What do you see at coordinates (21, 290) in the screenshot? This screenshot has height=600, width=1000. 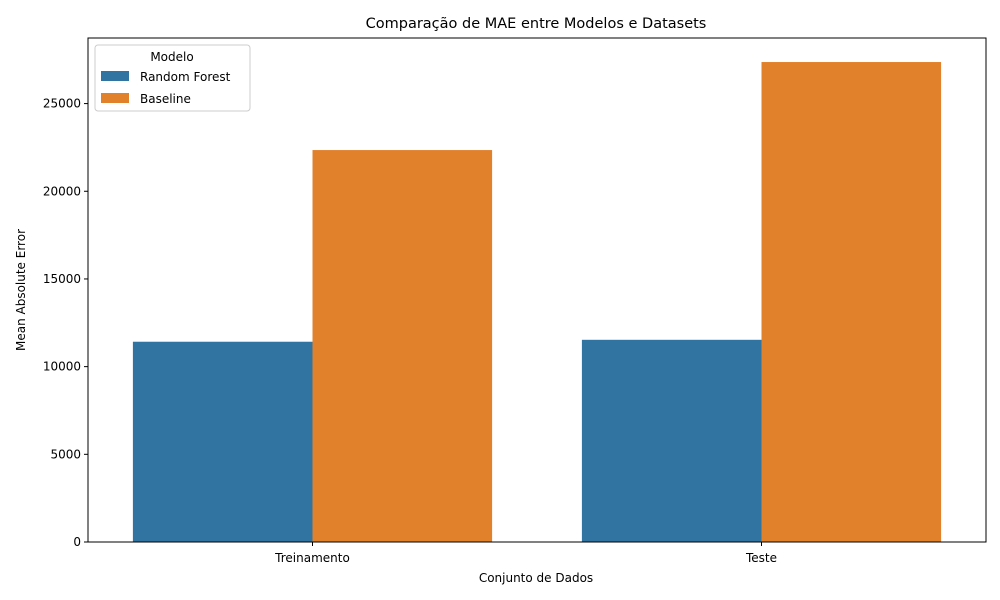 I see `y-axis-label: Mean Absolute Error` at bounding box center [21, 290].